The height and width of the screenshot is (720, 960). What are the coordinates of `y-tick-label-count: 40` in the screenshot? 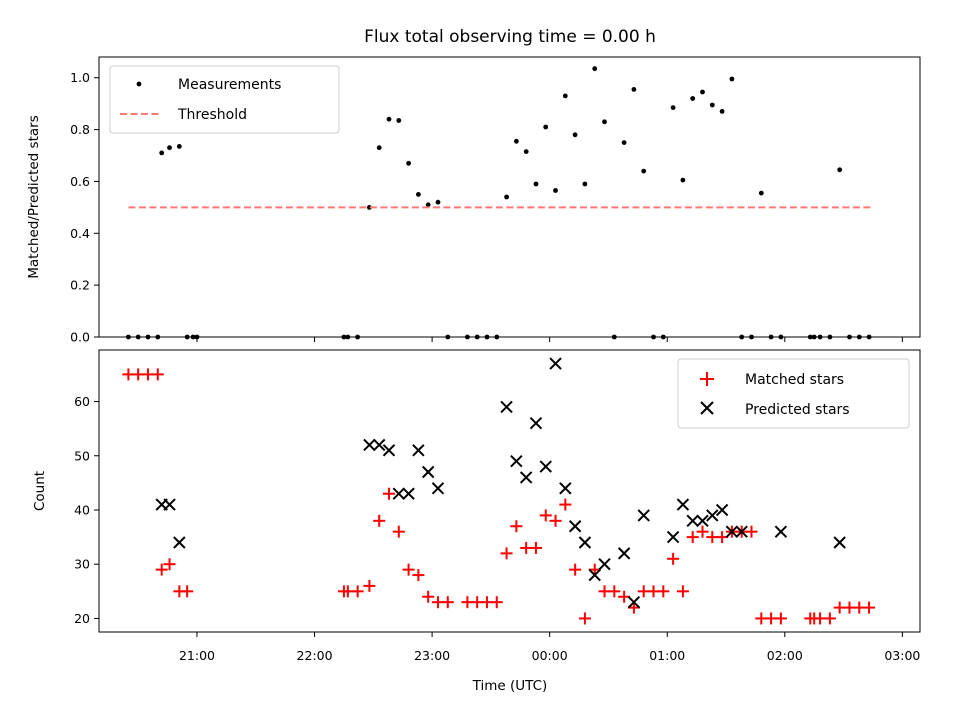 It's located at (82, 509).